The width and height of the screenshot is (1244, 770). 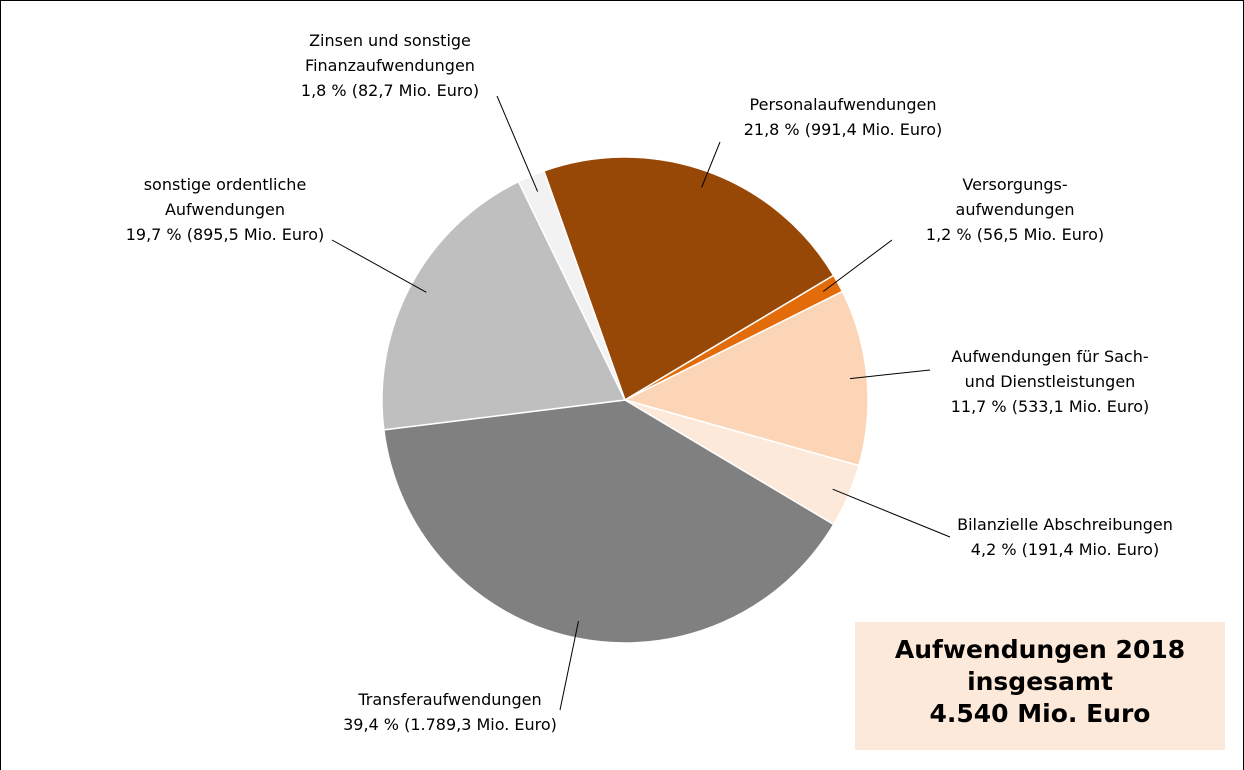 What do you see at coordinates (843, 129) in the screenshot?
I see `value-label: 21,8 % (991,4 Mio. Euro)` at bounding box center [843, 129].